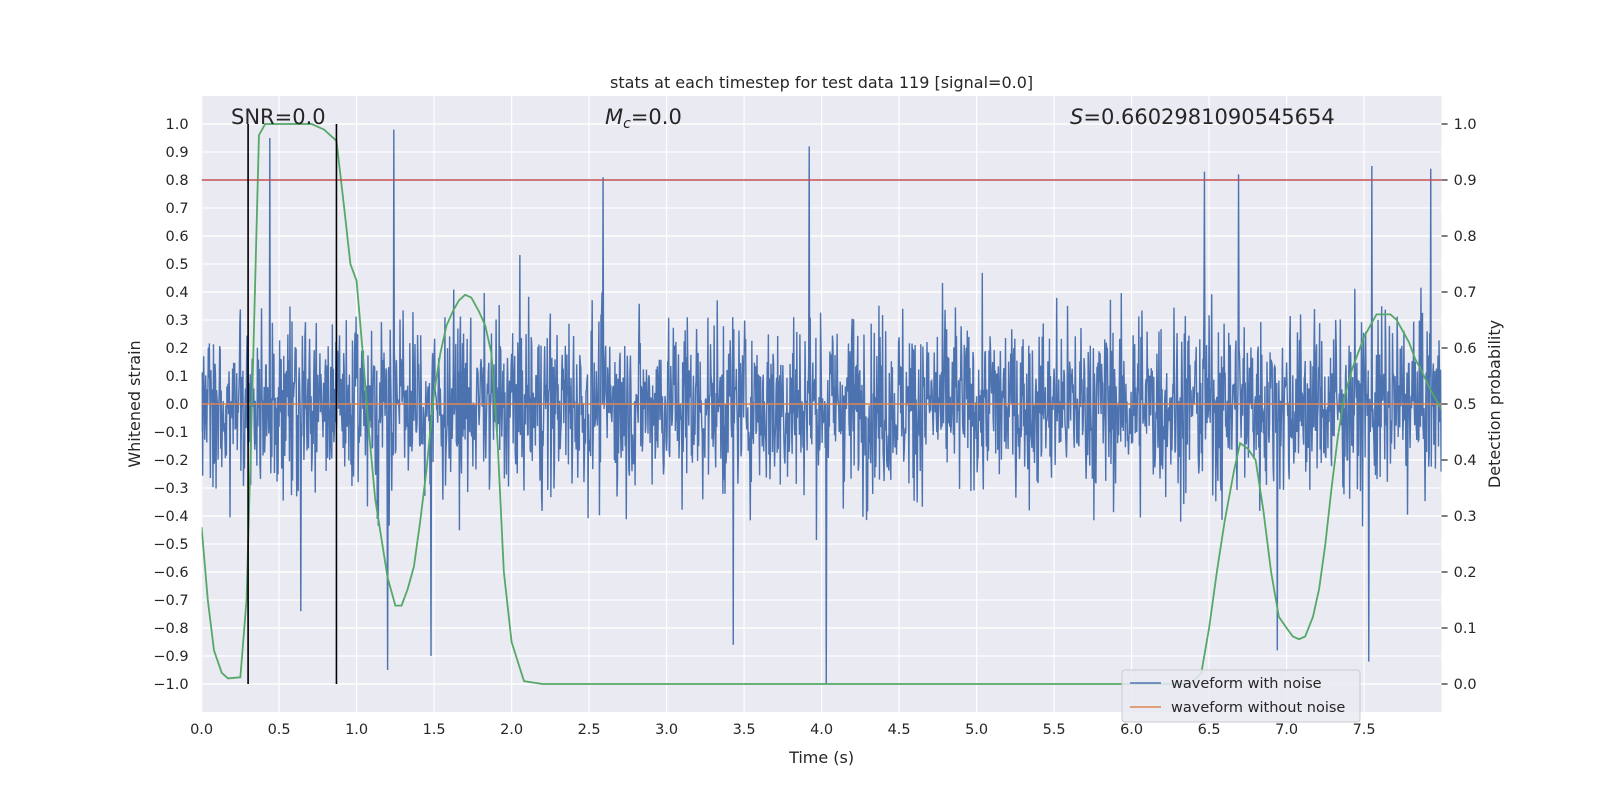 The height and width of the screenshot is (800, 1600). I want to click on y-tick-label: 0.8, so click(177, 181).